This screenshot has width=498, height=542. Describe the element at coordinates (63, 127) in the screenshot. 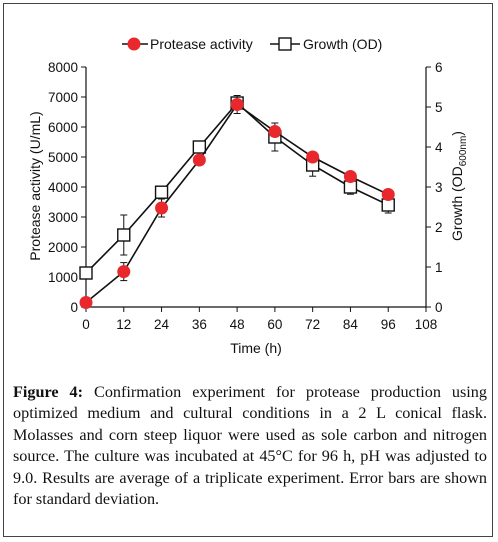

I see `y-left-tick-label: 6000` at that location.